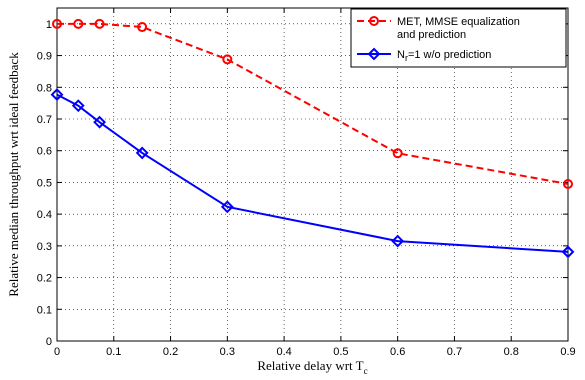 The image size is (585, 380). What do you see at coordinates (44, 57) in the screenshot?
I see `y-tick-label: 0.9` at bounding box center [44, 57].